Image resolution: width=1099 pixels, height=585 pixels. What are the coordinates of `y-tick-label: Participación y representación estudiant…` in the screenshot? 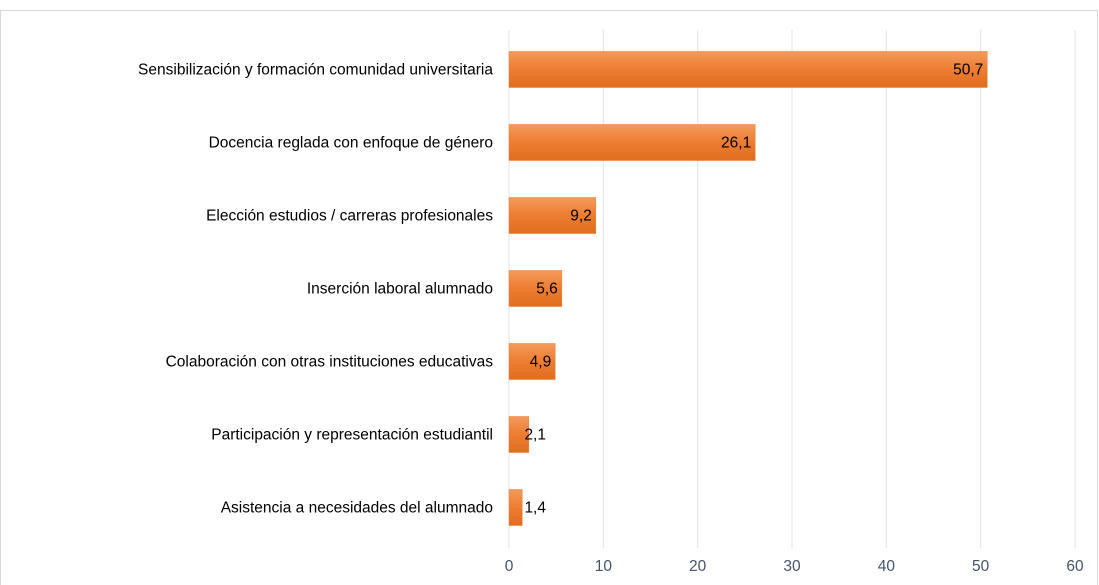 It's located at (352, 435).